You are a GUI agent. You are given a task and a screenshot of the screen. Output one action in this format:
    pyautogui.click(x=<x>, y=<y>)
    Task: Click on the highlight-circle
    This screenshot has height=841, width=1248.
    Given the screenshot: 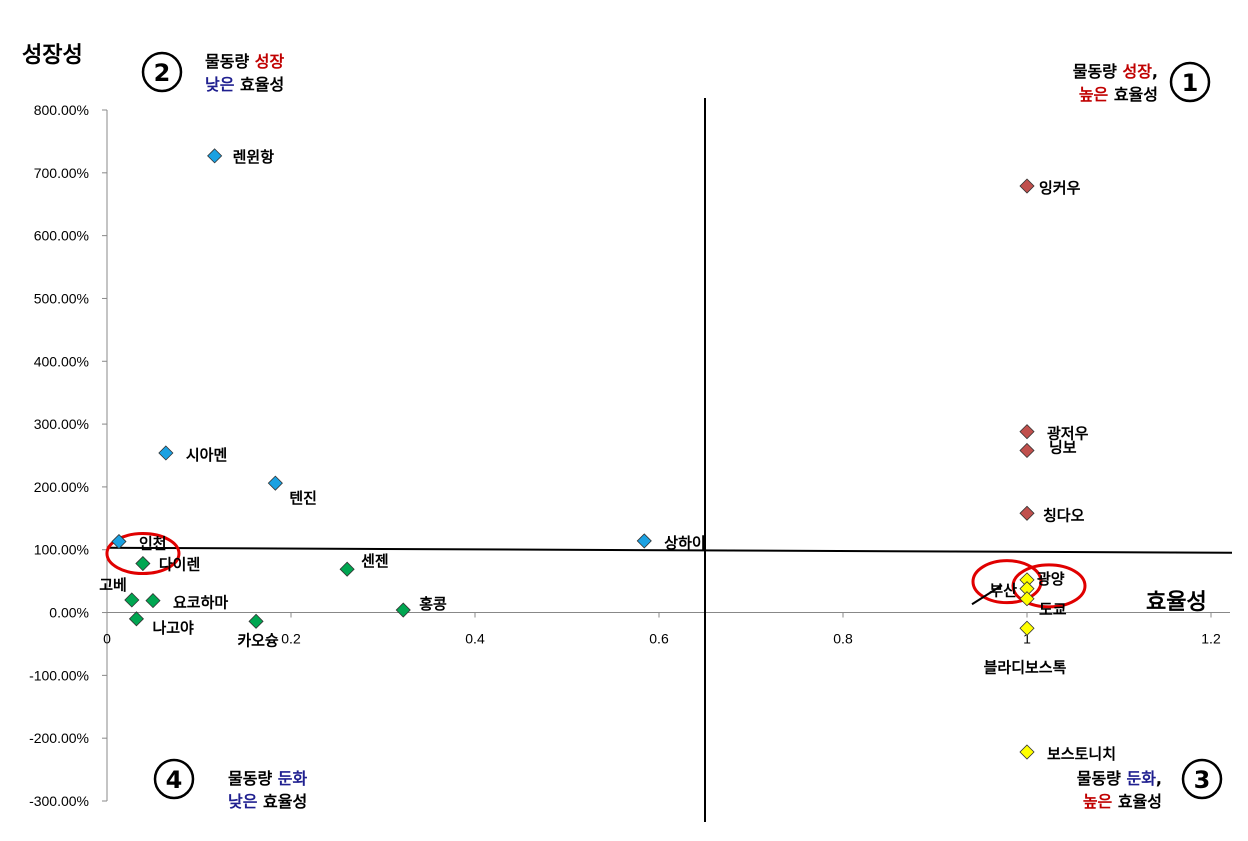 What is the action you would take?
    pyautogui.click(x=1007, y=582)
    